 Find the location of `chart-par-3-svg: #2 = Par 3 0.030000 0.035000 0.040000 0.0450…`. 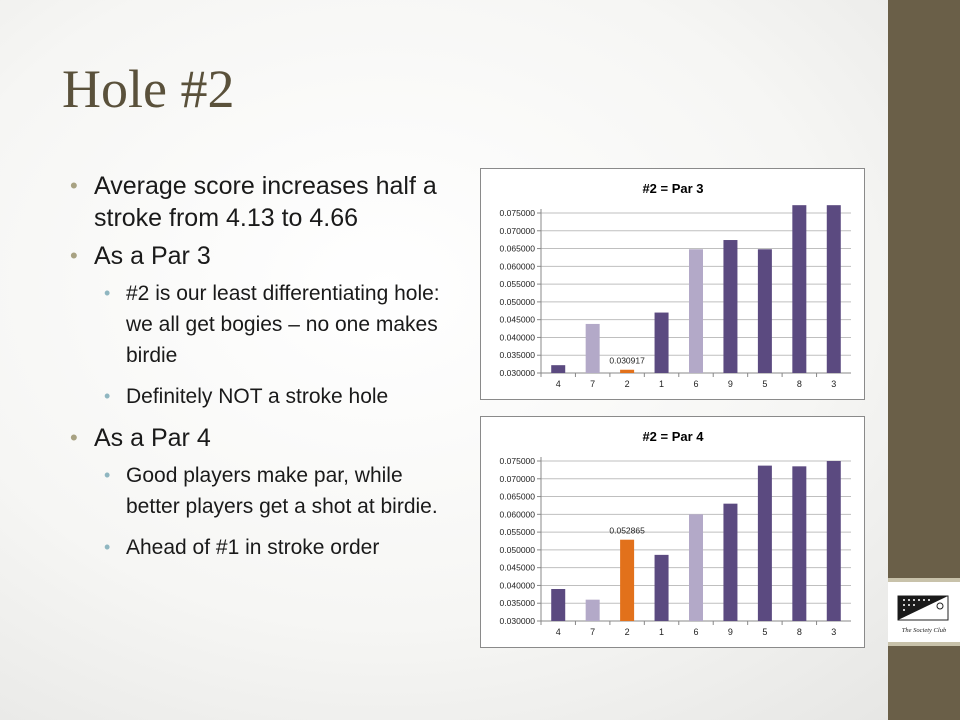

chart-par-3-svg: #2 = Par 3 0.030000 0.035000 0.040000 0.0450… is located at coordinates (675, 285).